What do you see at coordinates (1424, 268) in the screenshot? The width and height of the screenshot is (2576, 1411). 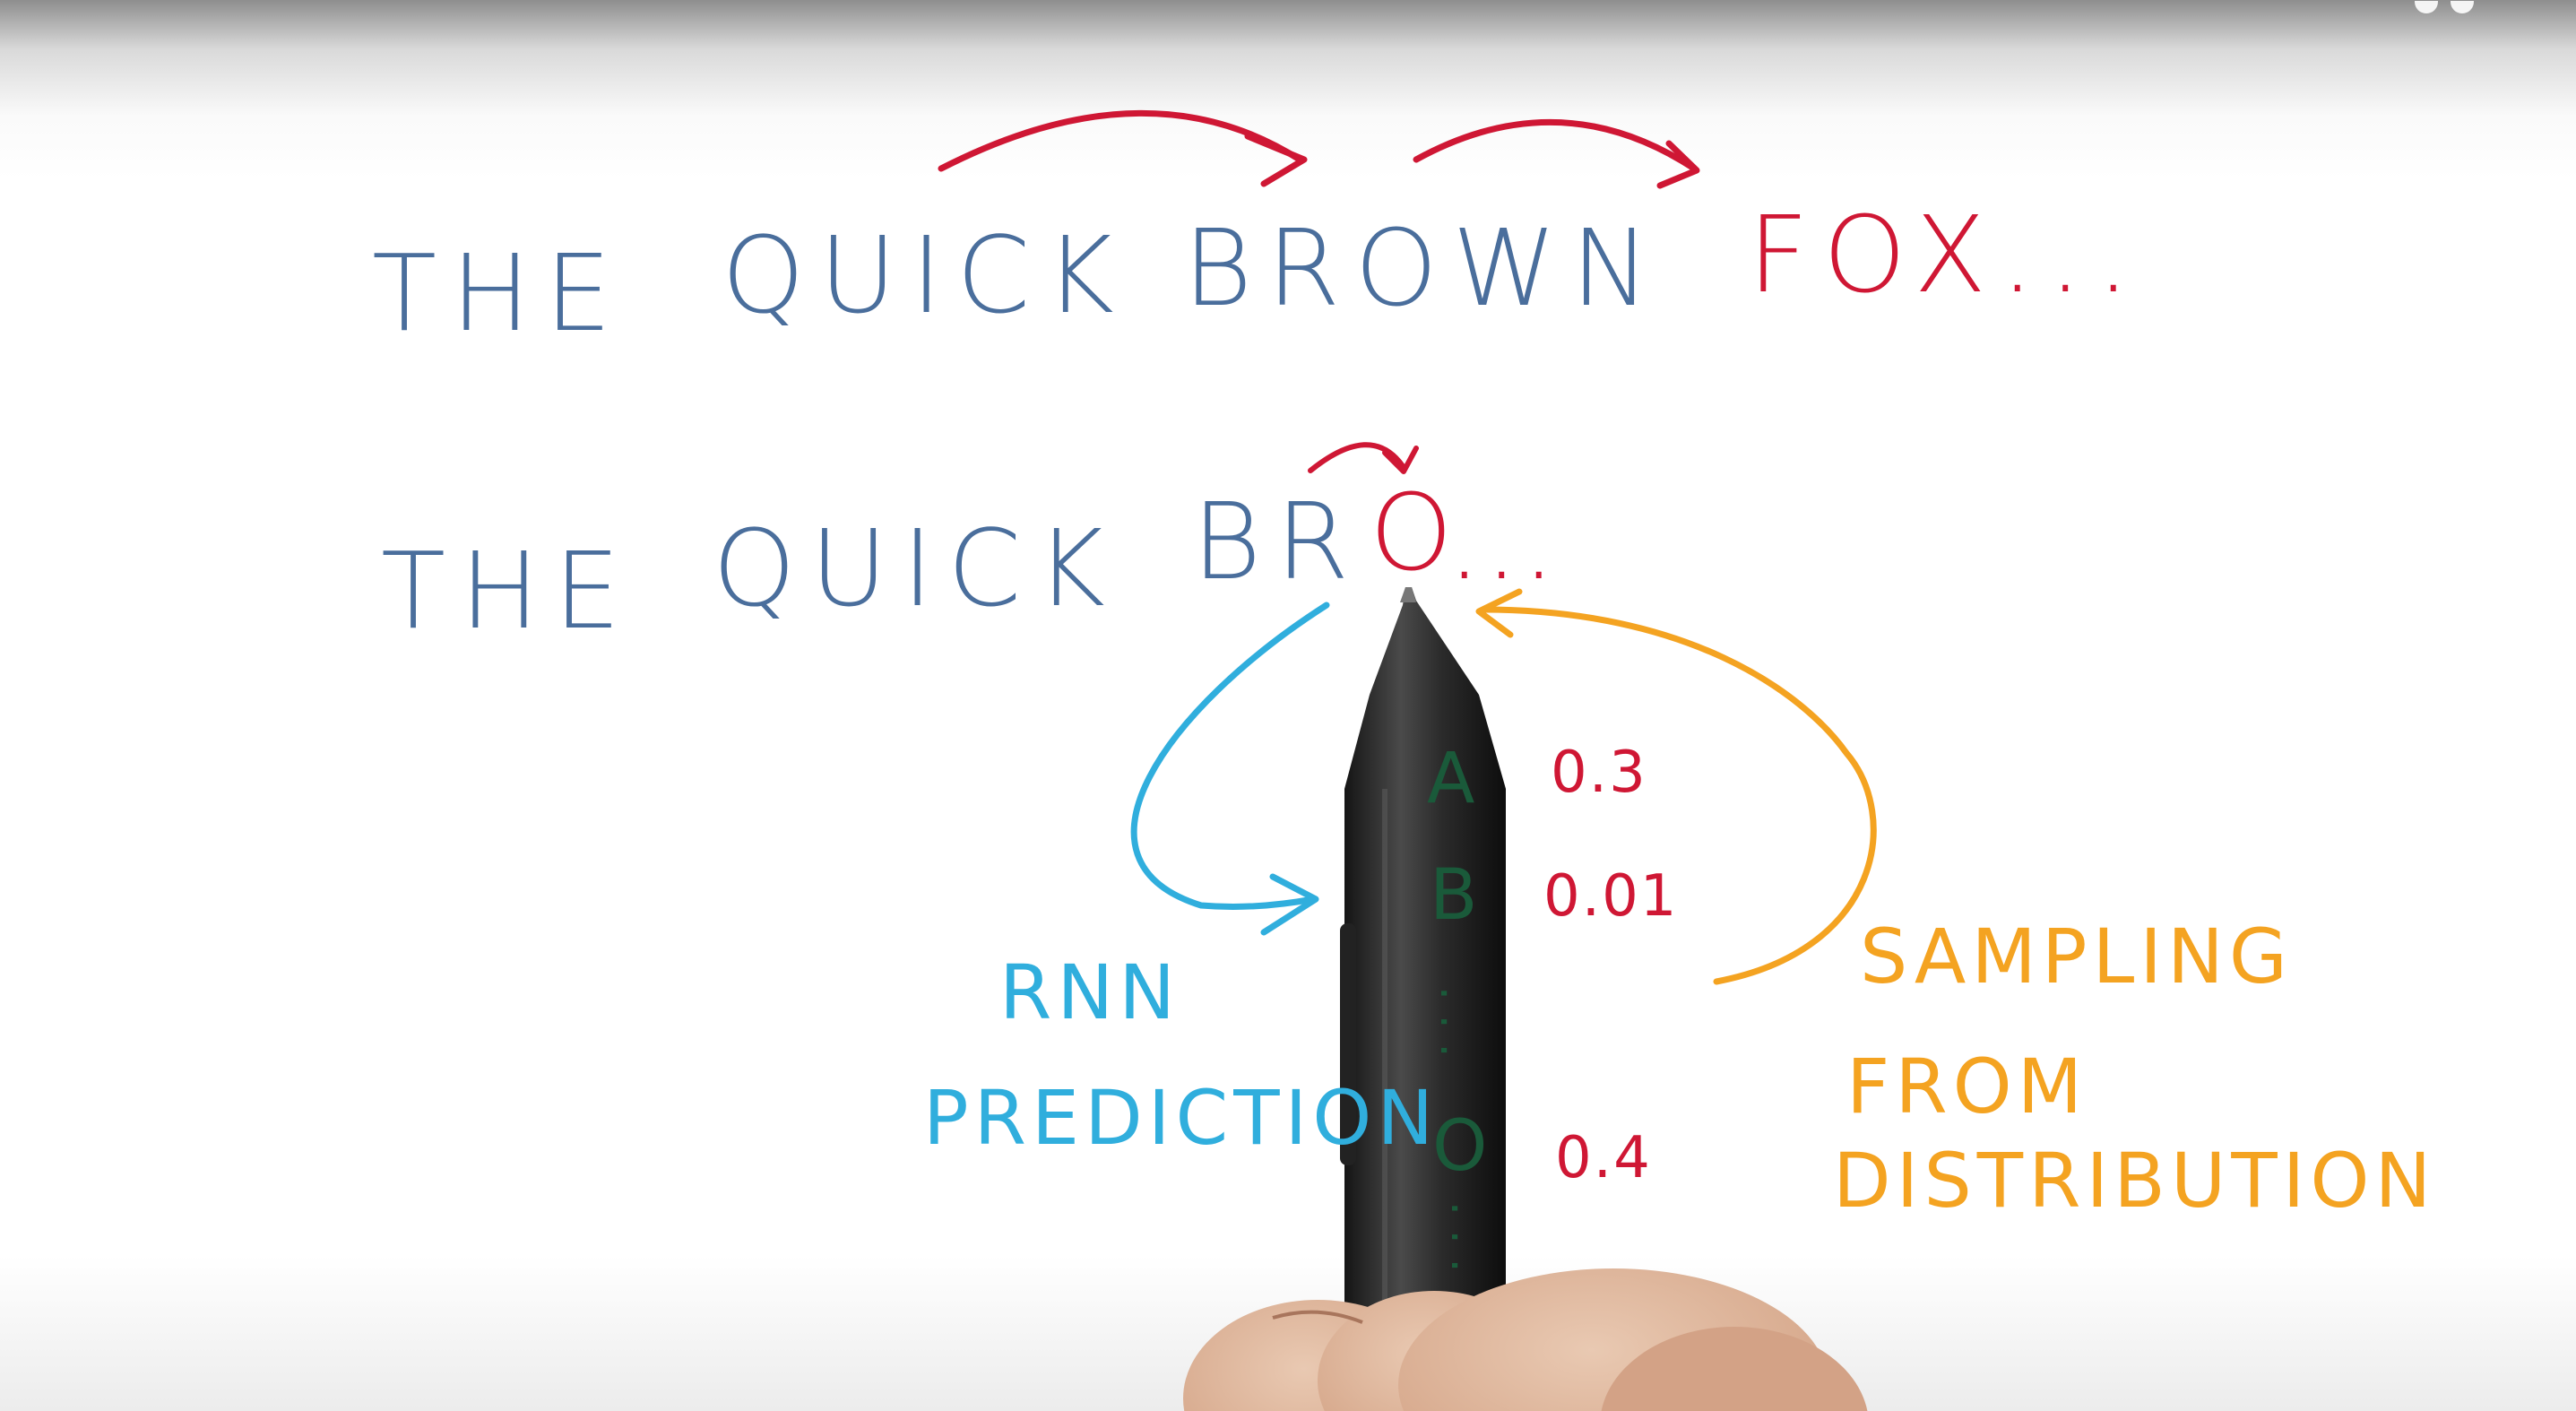 I see `word-brown: BROWN` at bounding box center [1424, 268].